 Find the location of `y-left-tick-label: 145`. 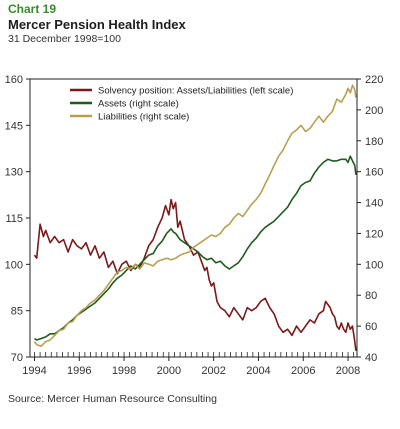

y-left-tick-label: 145 is located at coordinates (14, 126).